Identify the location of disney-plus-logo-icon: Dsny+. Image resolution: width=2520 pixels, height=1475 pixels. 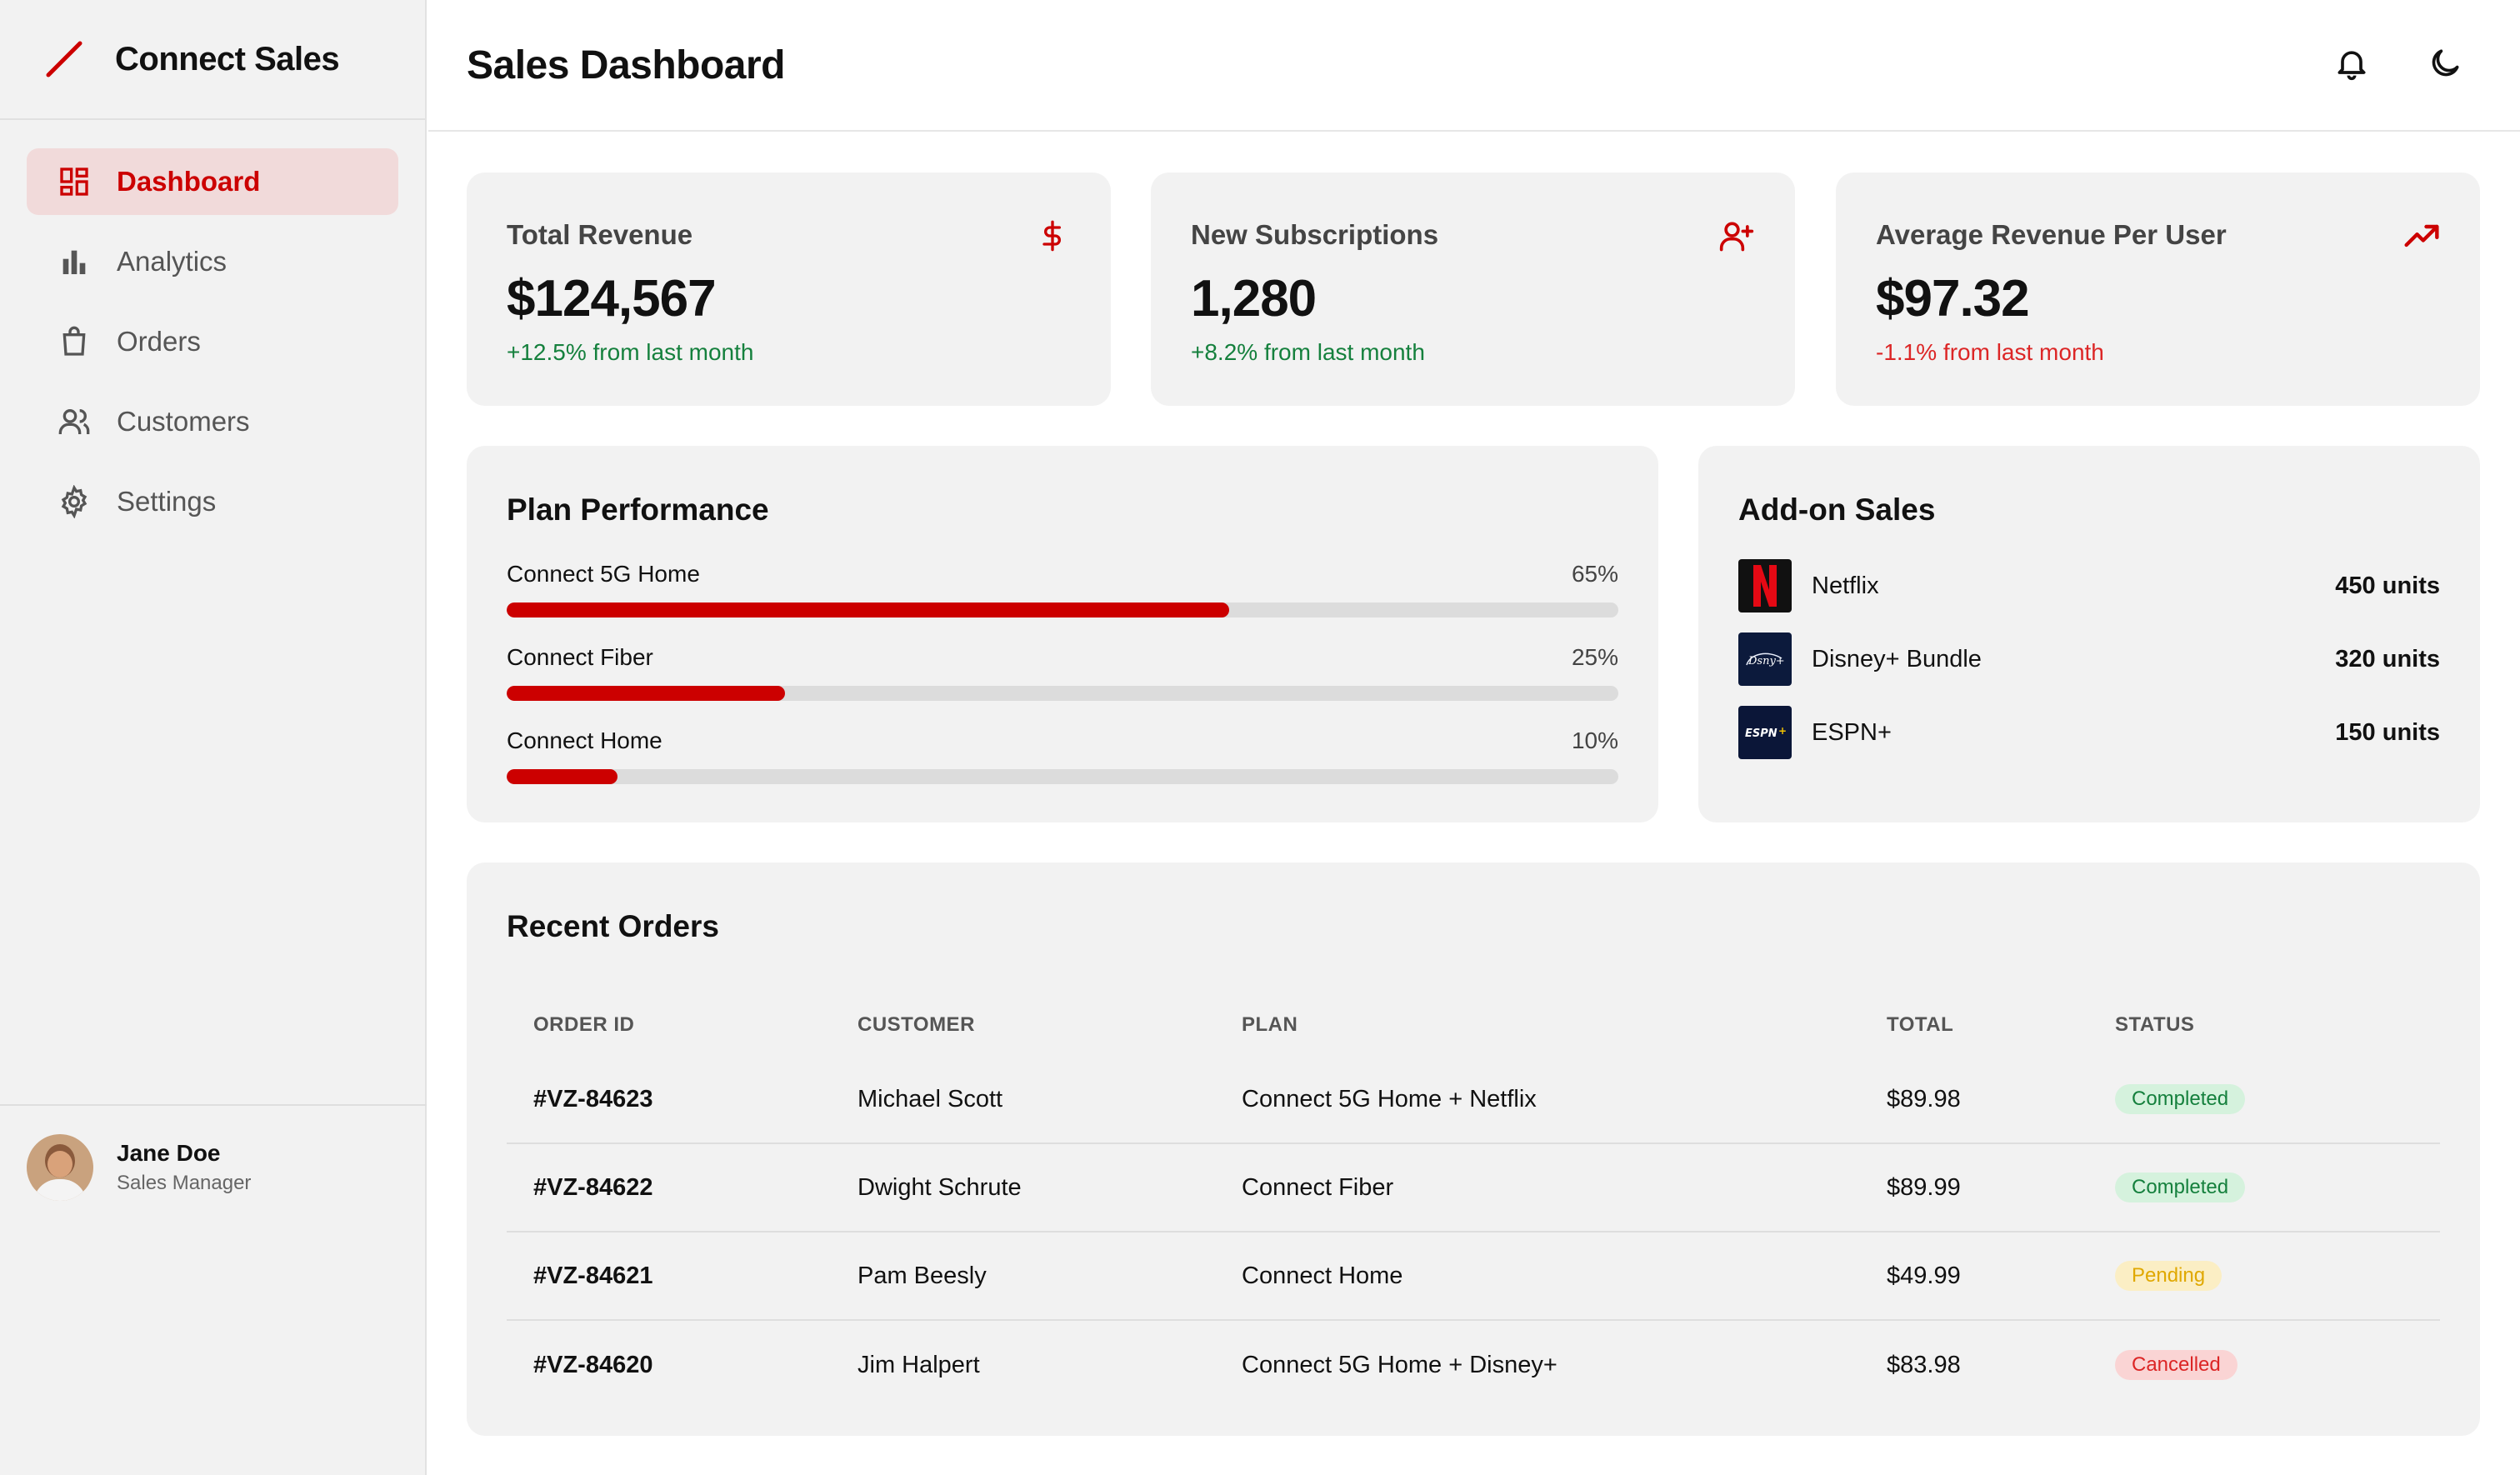
(1765, 659).